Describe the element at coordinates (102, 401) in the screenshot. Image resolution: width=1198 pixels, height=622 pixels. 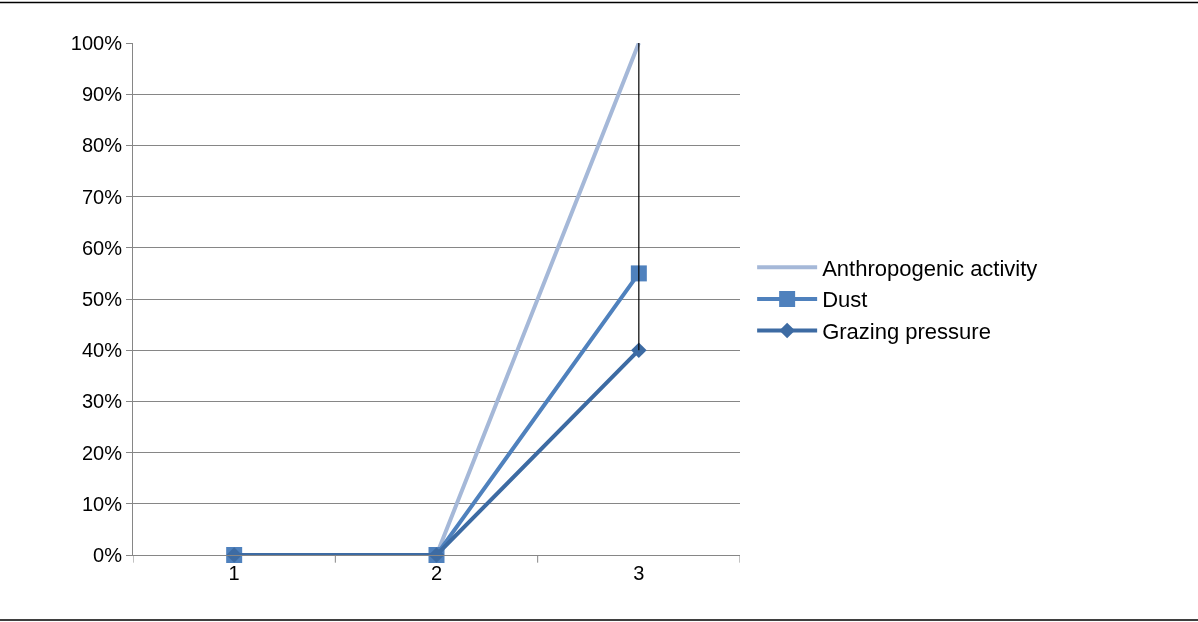
I see `y-tick-label: 30%` at that location.